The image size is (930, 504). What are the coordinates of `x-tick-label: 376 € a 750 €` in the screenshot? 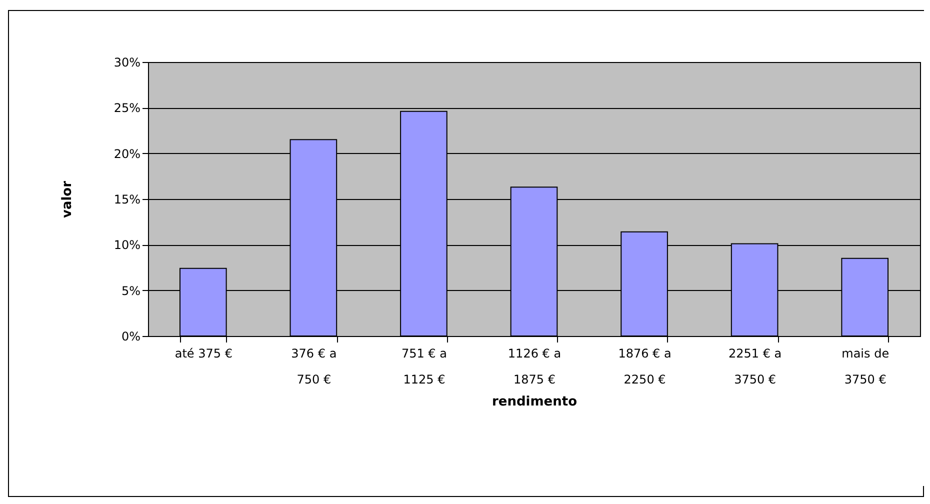 It's located at (314, 366).